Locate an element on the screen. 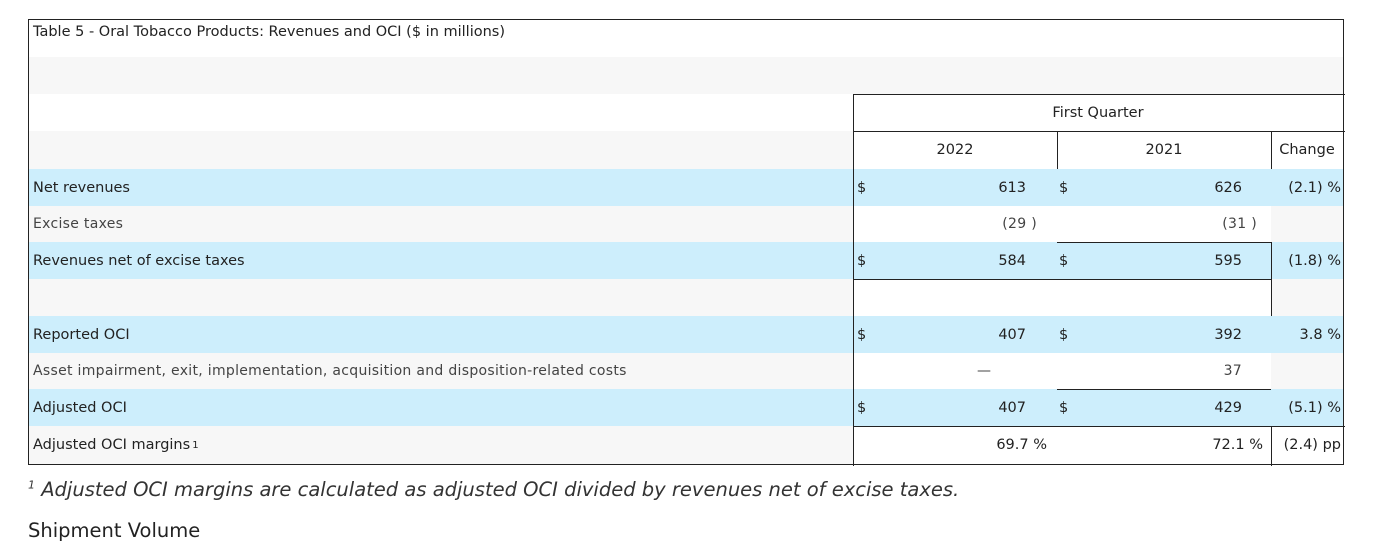 This screenshot has width=1374, height=555. year-header-row: 2022 2021 Change is located at coordinates (686, 150).